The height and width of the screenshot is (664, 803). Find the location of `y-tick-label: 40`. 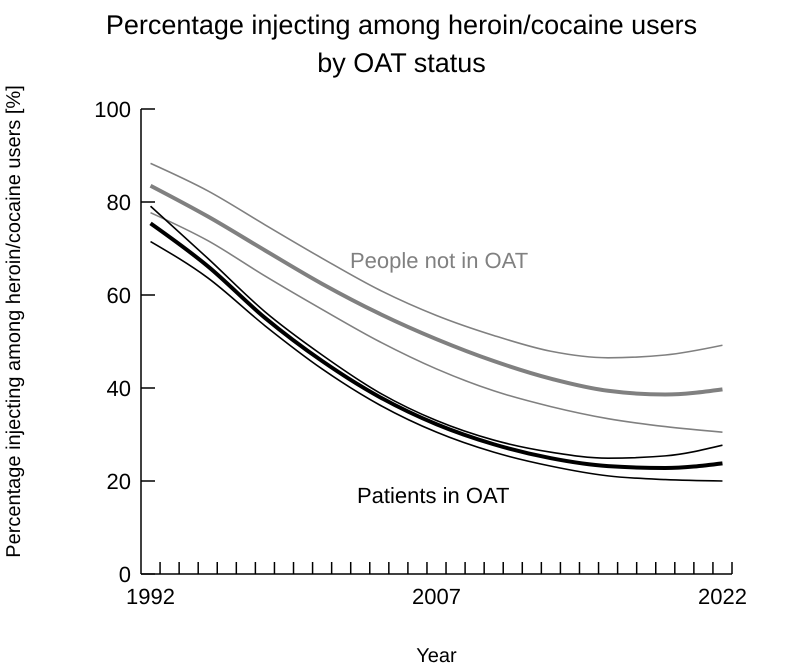

y-tick-label: 40 is located at coordinates (118, 388).